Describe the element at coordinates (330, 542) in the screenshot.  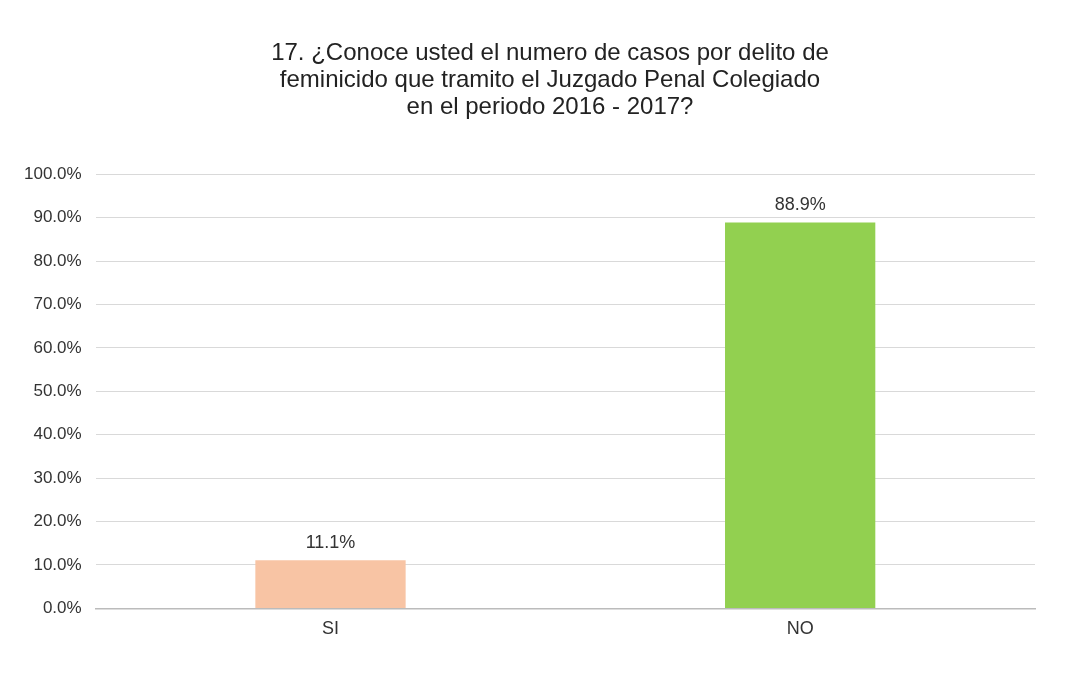
I see `data-label: 11.1%` at that location.